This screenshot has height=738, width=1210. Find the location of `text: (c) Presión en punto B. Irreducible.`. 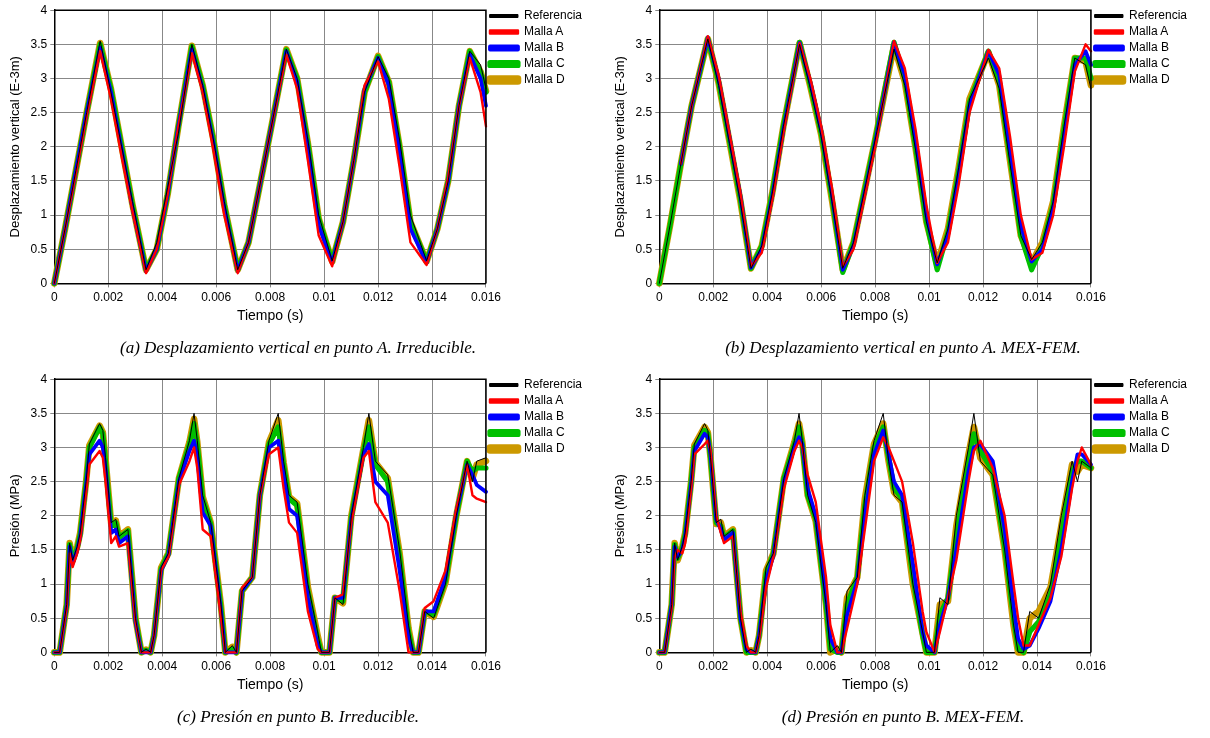

text: (c) Presión en punto B. Irreducible. is located at coordinates (298, 717).